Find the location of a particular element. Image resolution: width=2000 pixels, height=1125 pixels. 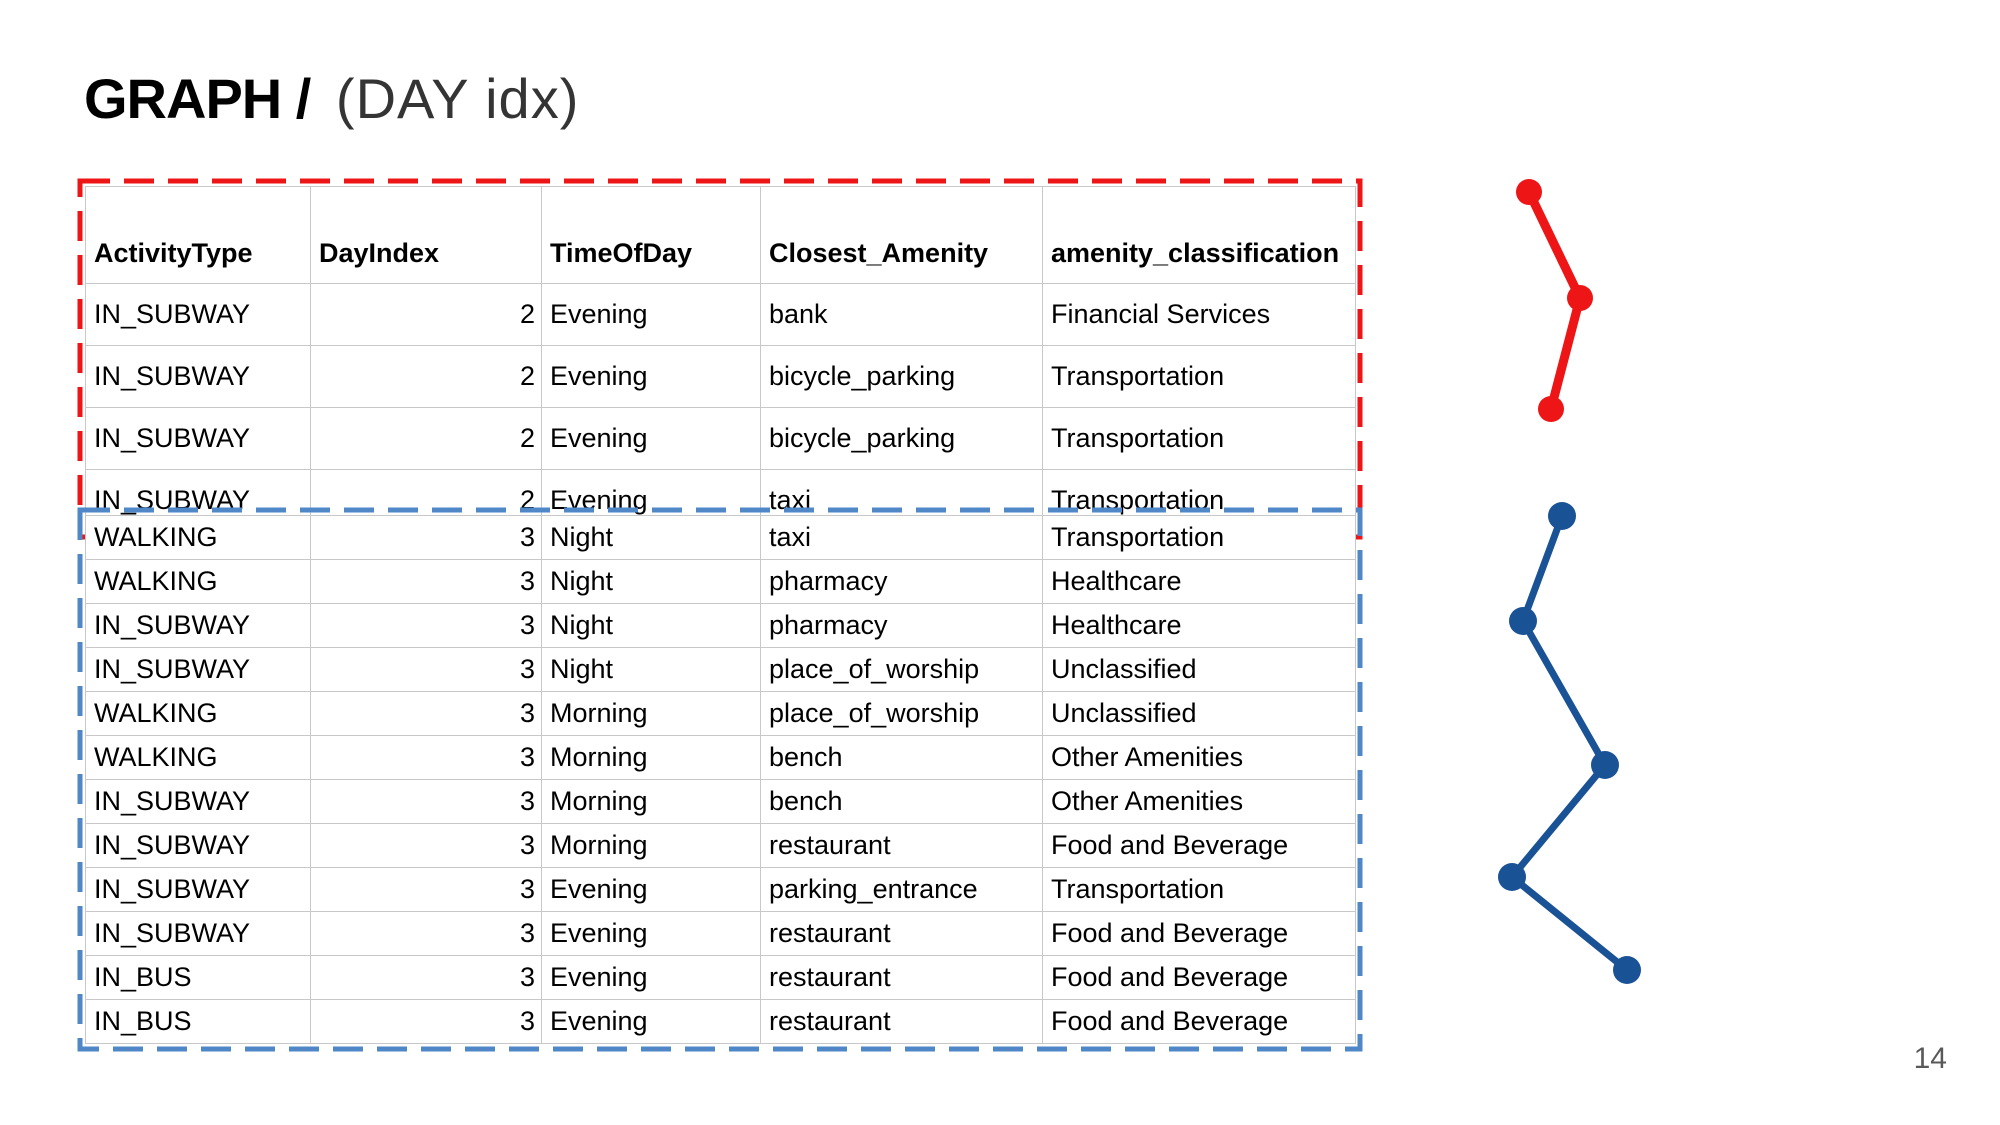

table-row: WALKING 3 Morning bench Other Amenities is located at coordinates (720, 757).